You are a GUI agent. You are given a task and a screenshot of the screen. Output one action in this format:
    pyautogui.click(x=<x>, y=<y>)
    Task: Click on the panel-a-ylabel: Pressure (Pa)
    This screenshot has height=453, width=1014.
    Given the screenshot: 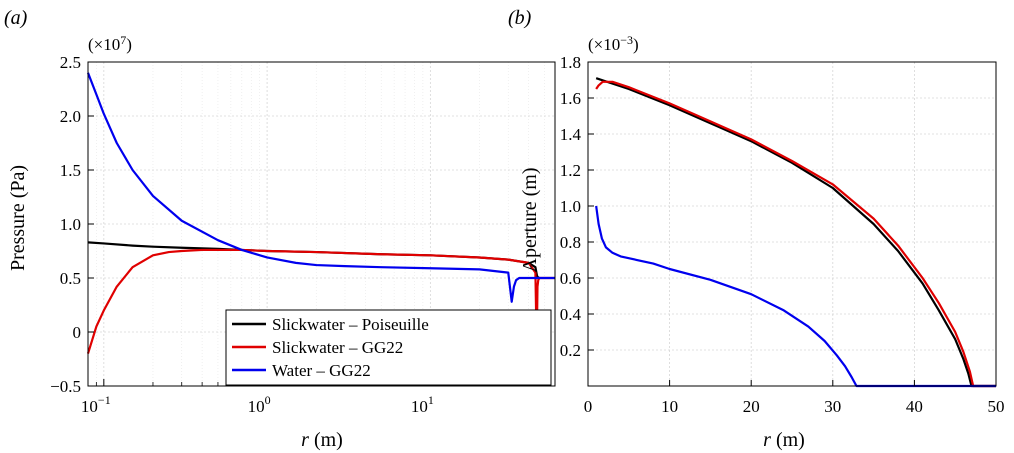 What is the action you would take?
    pyautogui.click(x=18, y=218)
    